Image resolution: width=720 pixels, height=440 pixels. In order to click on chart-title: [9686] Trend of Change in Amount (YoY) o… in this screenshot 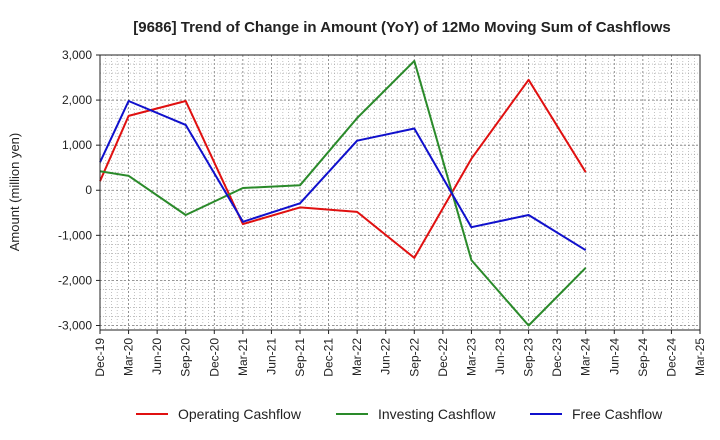, I will do `click(402, 27)`.